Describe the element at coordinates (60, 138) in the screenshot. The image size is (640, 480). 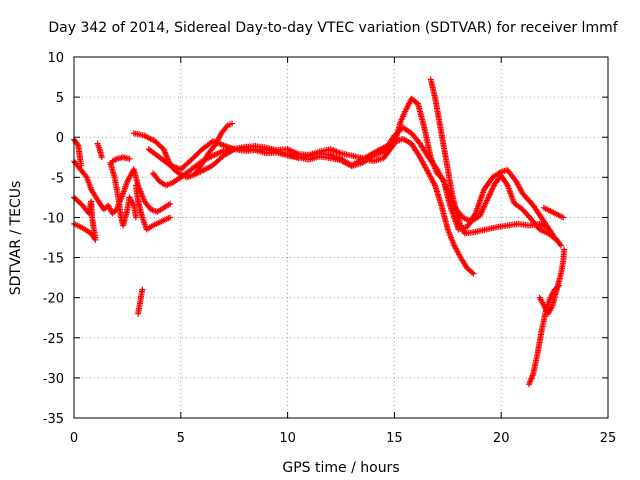
I see `y-tick-label: 0` at that location.